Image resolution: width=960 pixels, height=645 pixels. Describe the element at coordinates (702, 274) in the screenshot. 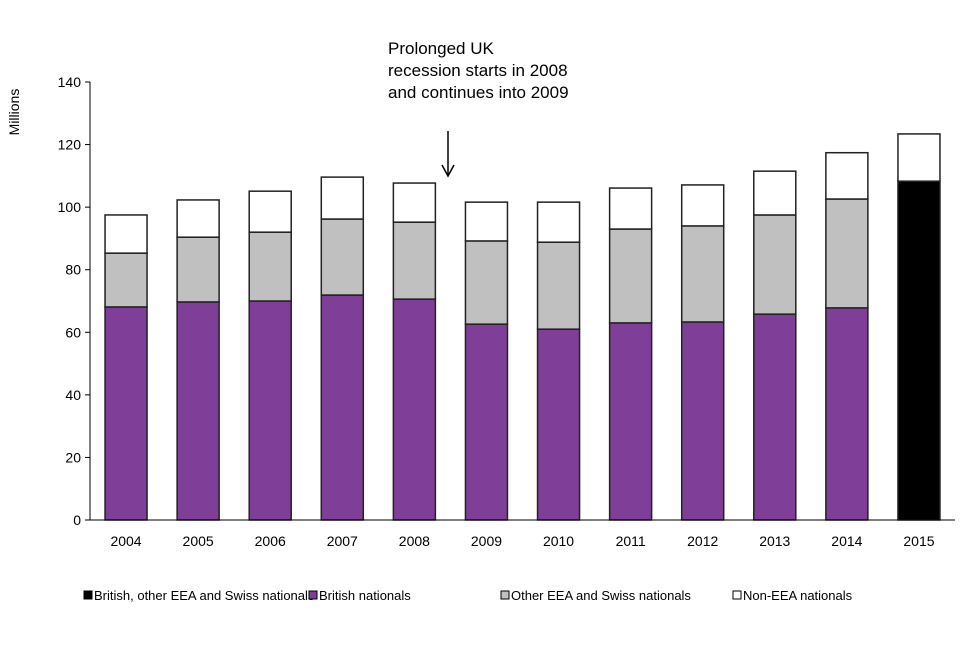

I see `bar-2012-other-eea-and-swiss-nationals` at that location.